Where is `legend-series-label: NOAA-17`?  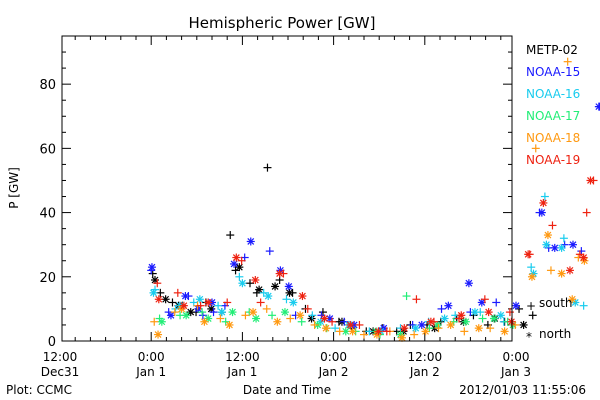
legend-series-label: NOAA-17 is located at coordinates (553, 116).